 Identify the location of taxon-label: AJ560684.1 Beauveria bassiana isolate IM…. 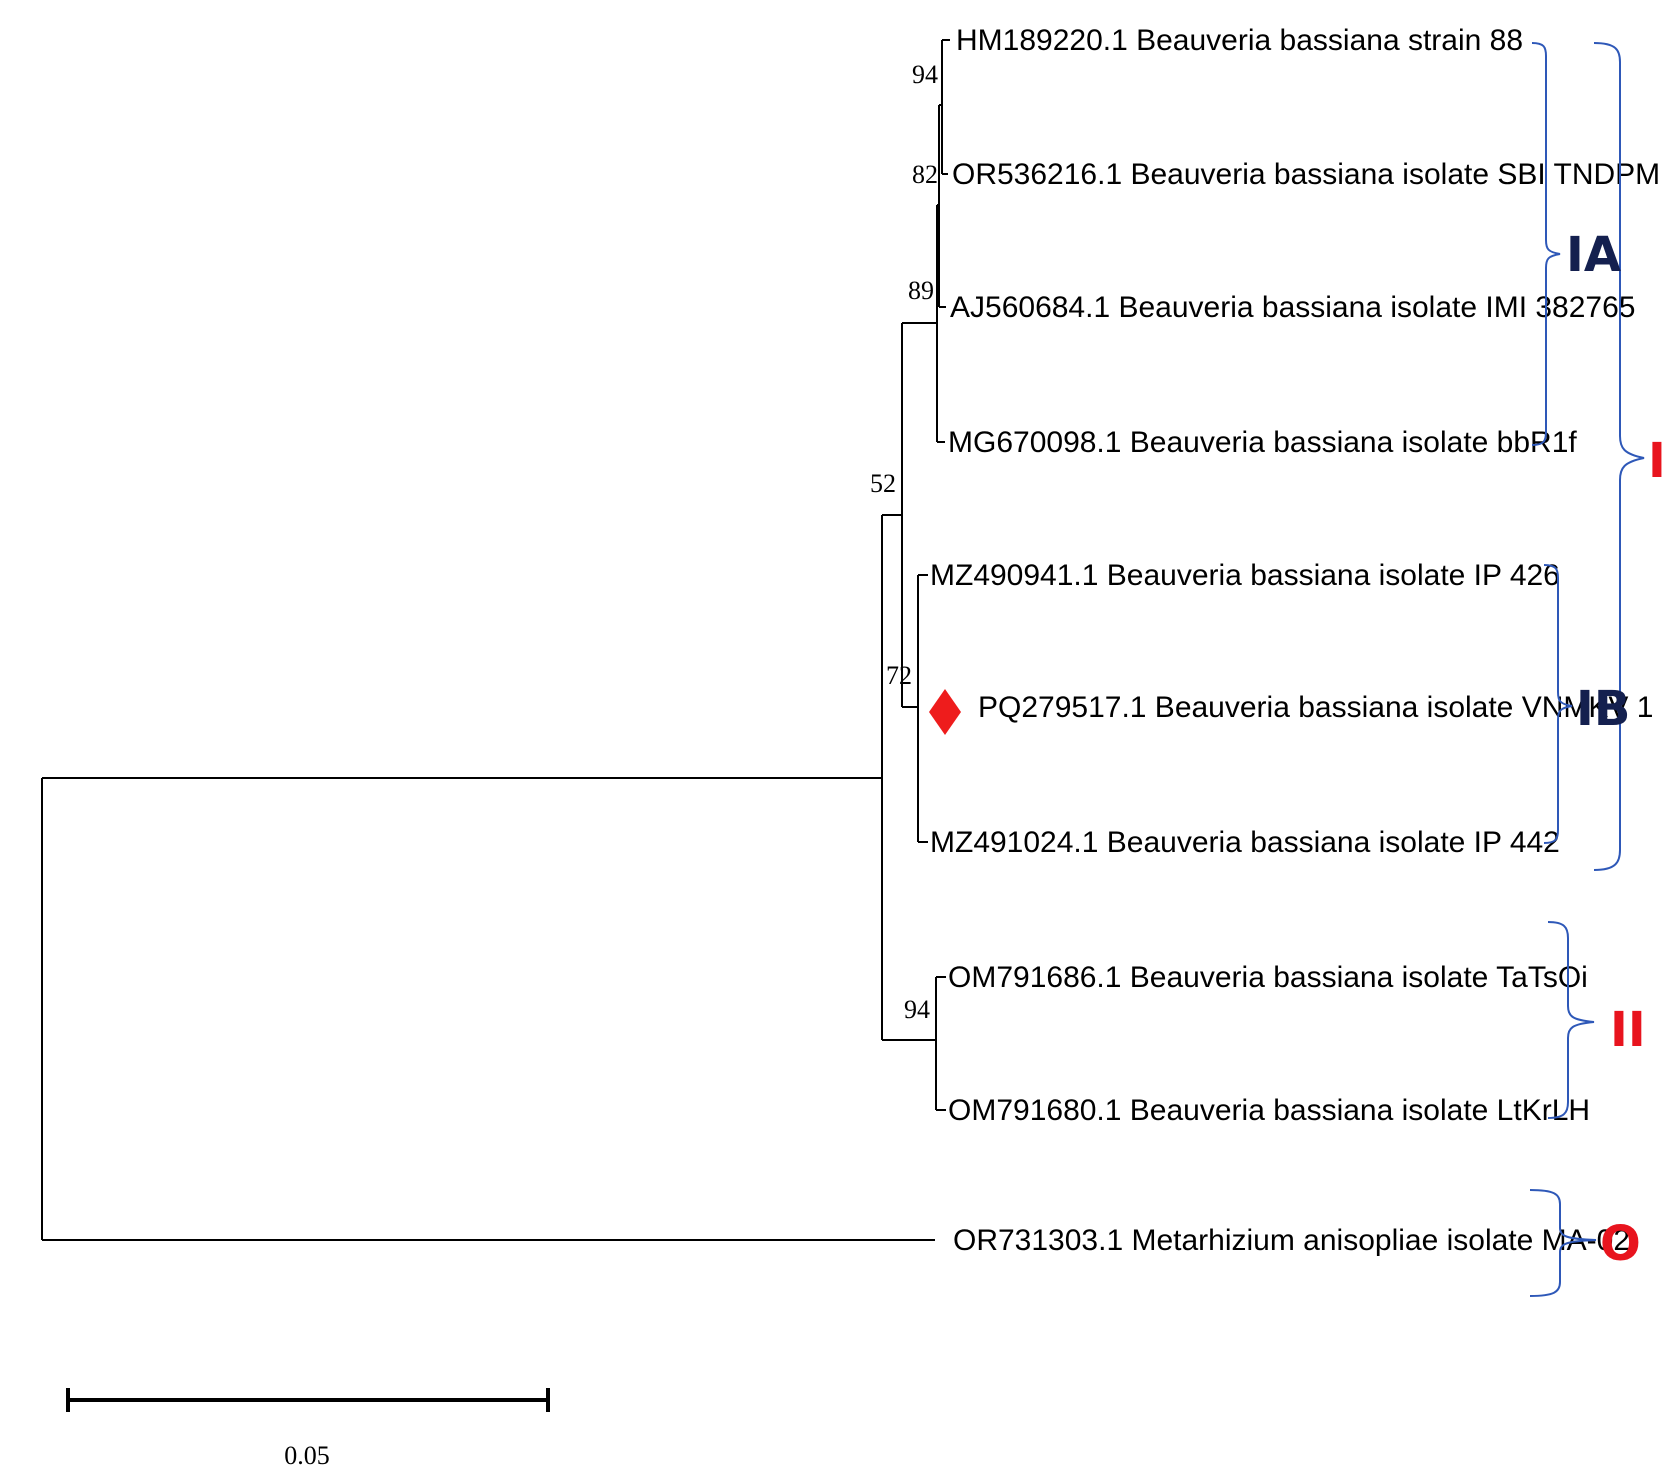
(1292, 307).